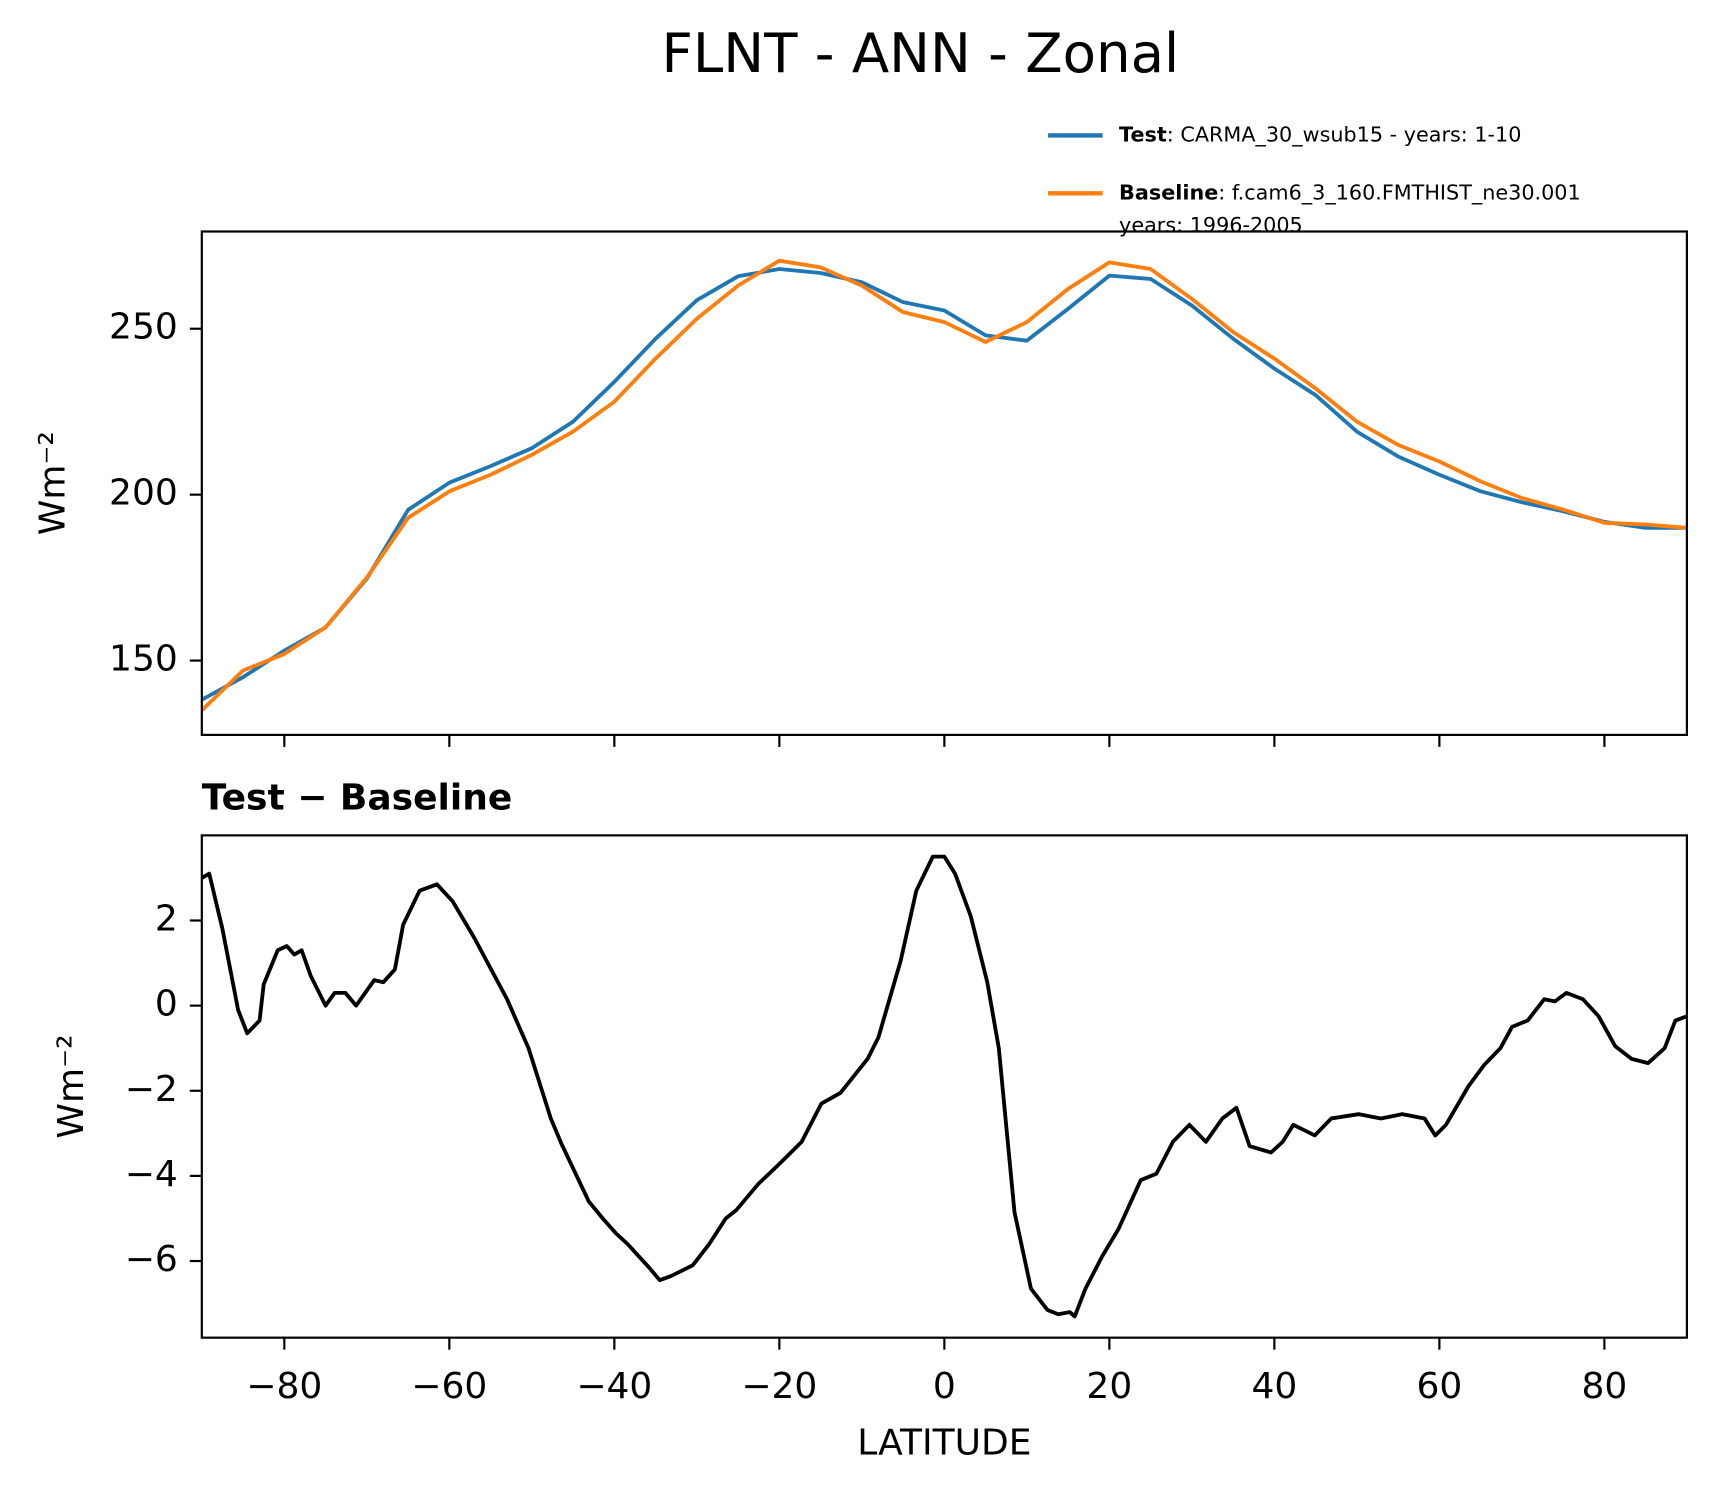  I want to click on y-tick-label: 2, so click(166, 918).